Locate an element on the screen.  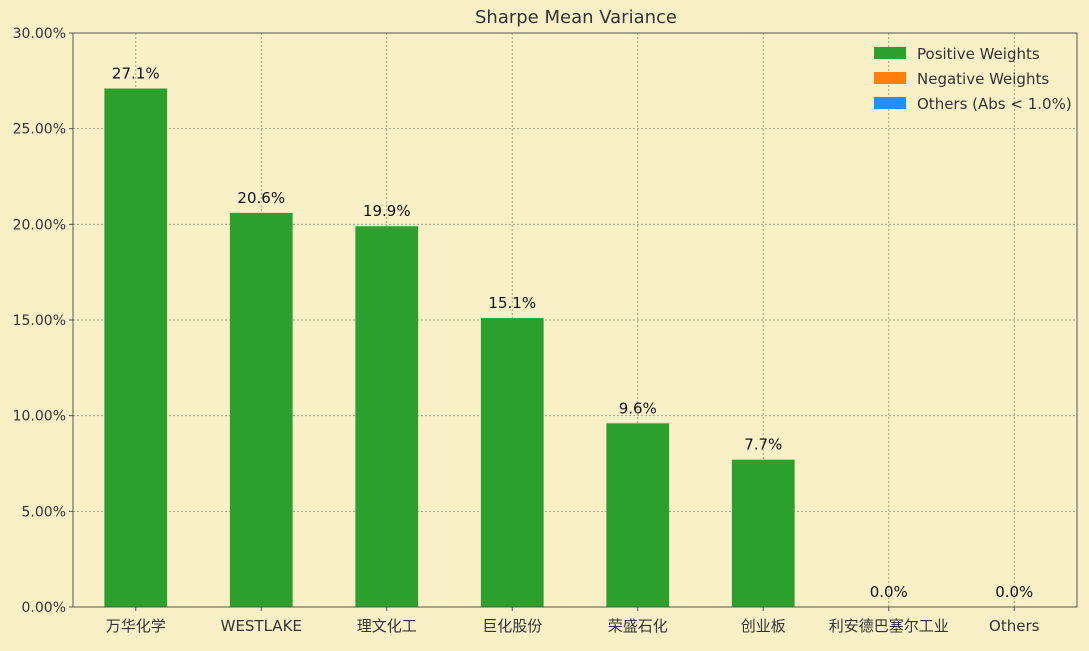
x-tick-label: 利安德巴塞尔工业 is located at coordinates (889, 626).